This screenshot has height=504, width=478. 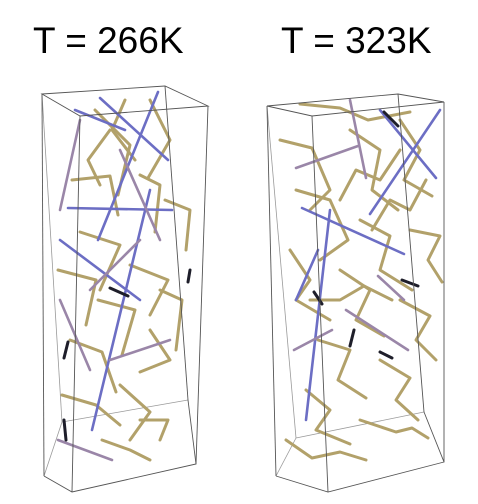 I want to click on panel-title-left: T = 266K, so click(x=108, y=40).